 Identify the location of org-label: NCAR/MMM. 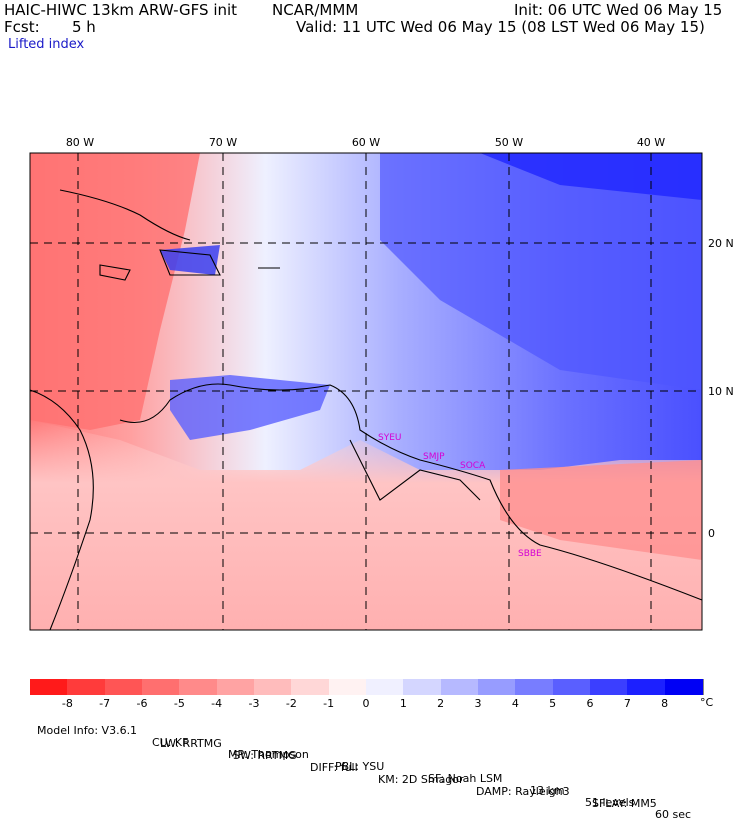
(315, 10).